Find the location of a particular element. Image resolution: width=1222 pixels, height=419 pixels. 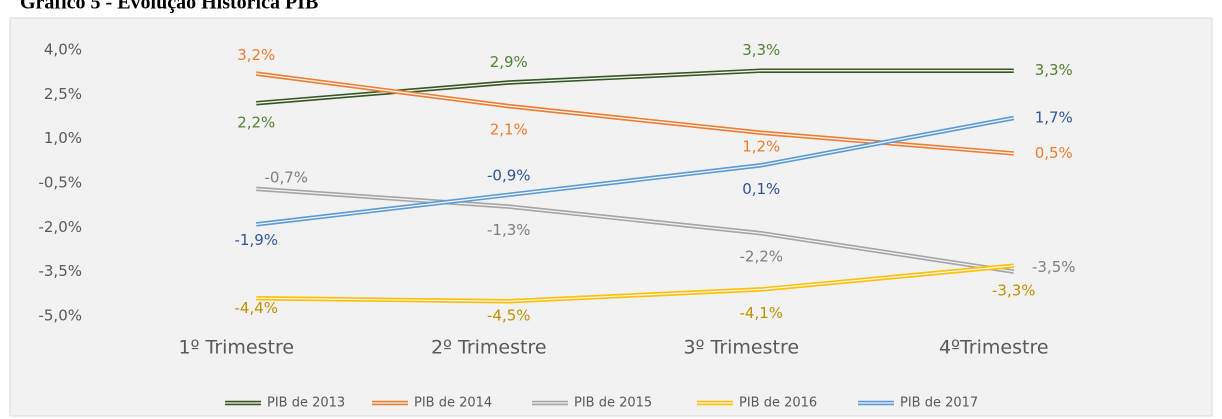

data-label: 2,1% is located at coordinates (509, 130).